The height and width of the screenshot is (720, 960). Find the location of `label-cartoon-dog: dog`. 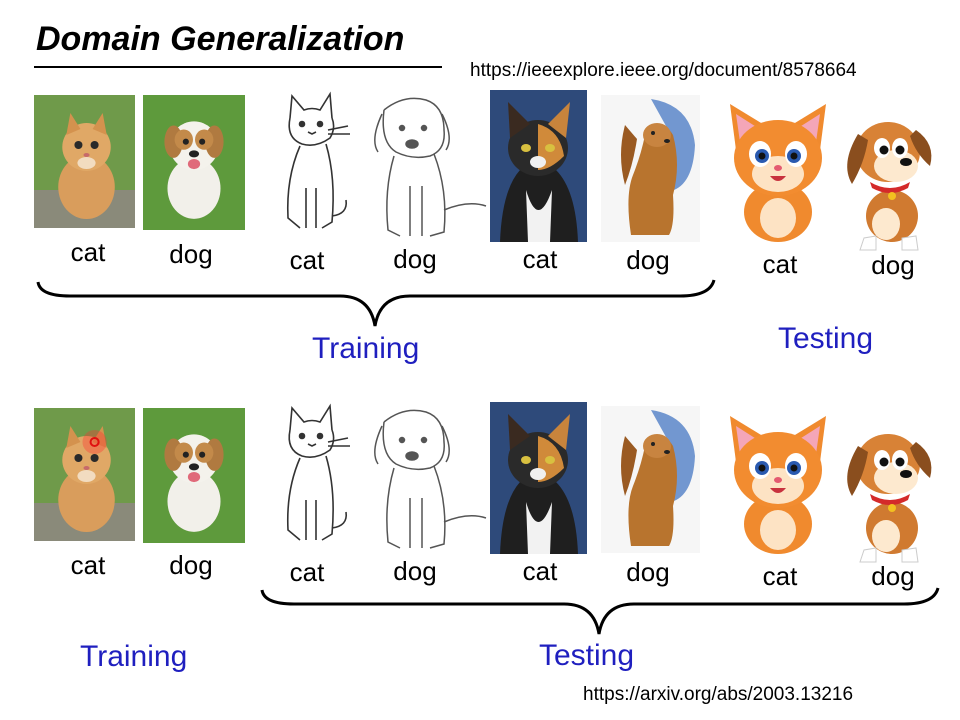

label-cartoon-dog: dog is located at coordinates (893, 265).